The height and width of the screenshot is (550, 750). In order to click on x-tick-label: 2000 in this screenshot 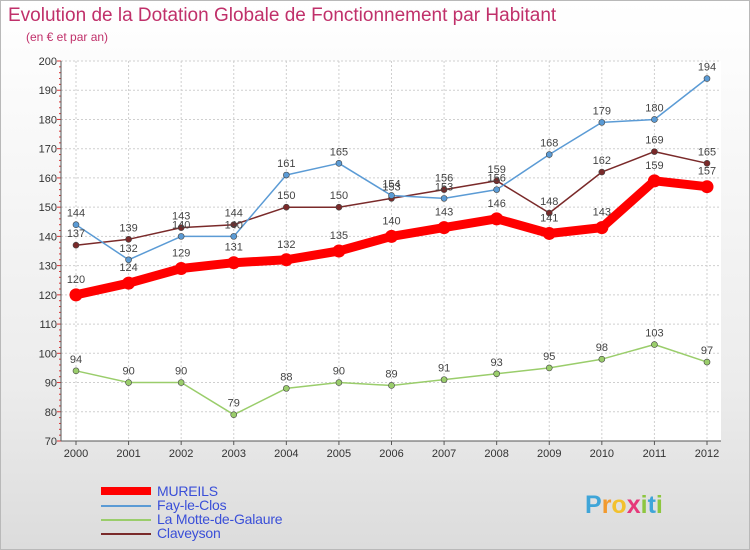, I will do `click(76, 454)`.